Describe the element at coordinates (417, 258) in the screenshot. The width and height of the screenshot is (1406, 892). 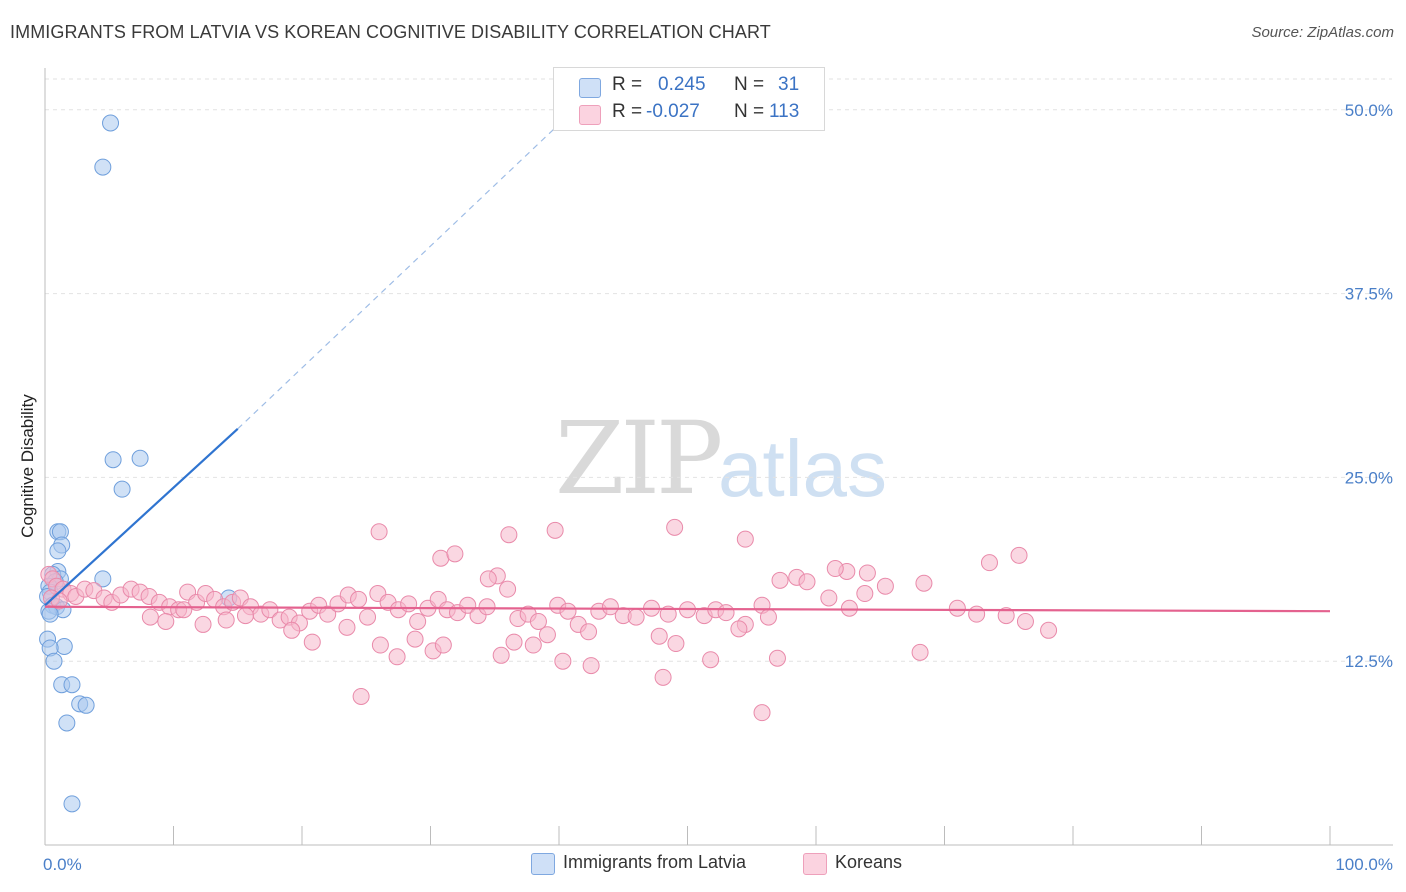
I see `latvia-trend-extension` at that location.